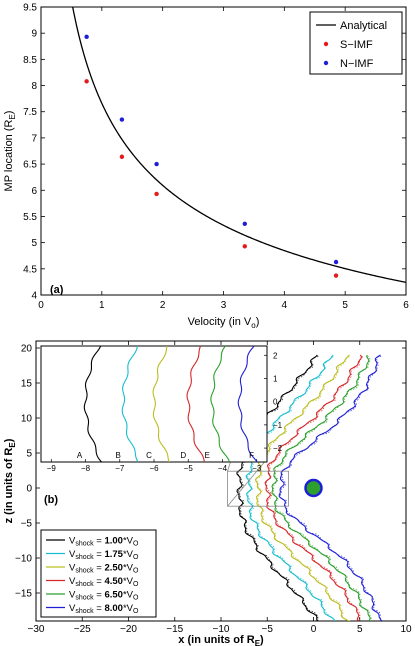  Describe the element at coordinates (278, 448) in the screenshot. I see `inset-y-tick-label: −2` at that location.